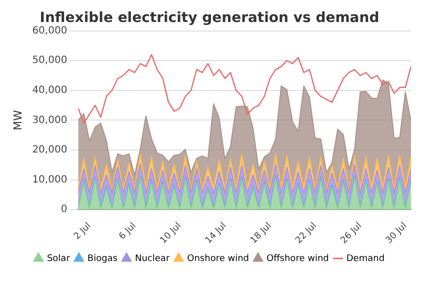 Image resolution: width=425 pixels, height=281 pixels. Describe the element at coordinates (351, 233) in the screenshot. I see `x-tick-label: 26 Jul` at that location.